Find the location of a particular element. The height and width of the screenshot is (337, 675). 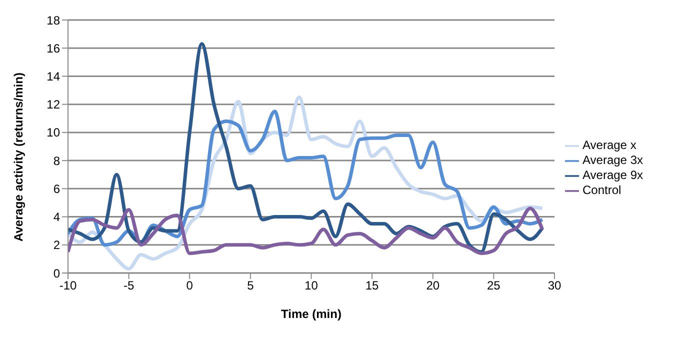

legend-label: Average x is located at coordinates (609, 145).